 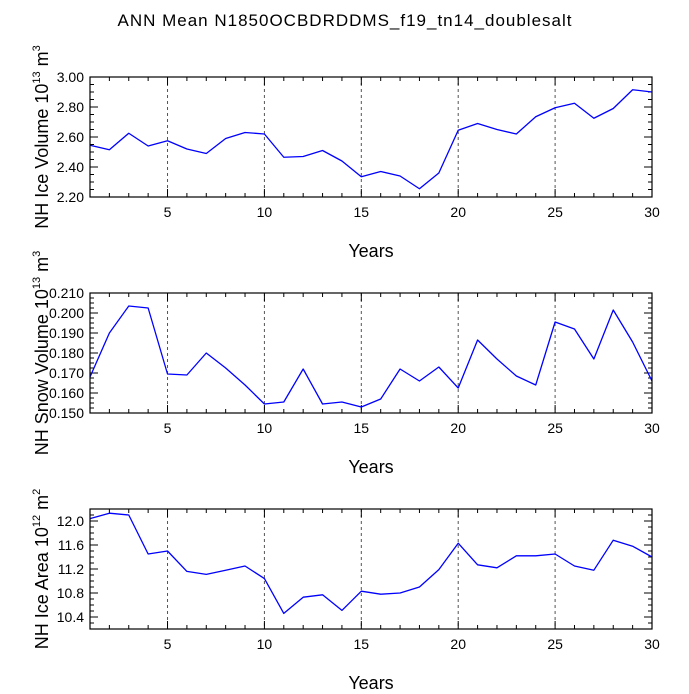 What do you see at coordinates (70, 521) in the screenshot?
I see `y-tick-label: 12.0` at bounding box center [70, 521].